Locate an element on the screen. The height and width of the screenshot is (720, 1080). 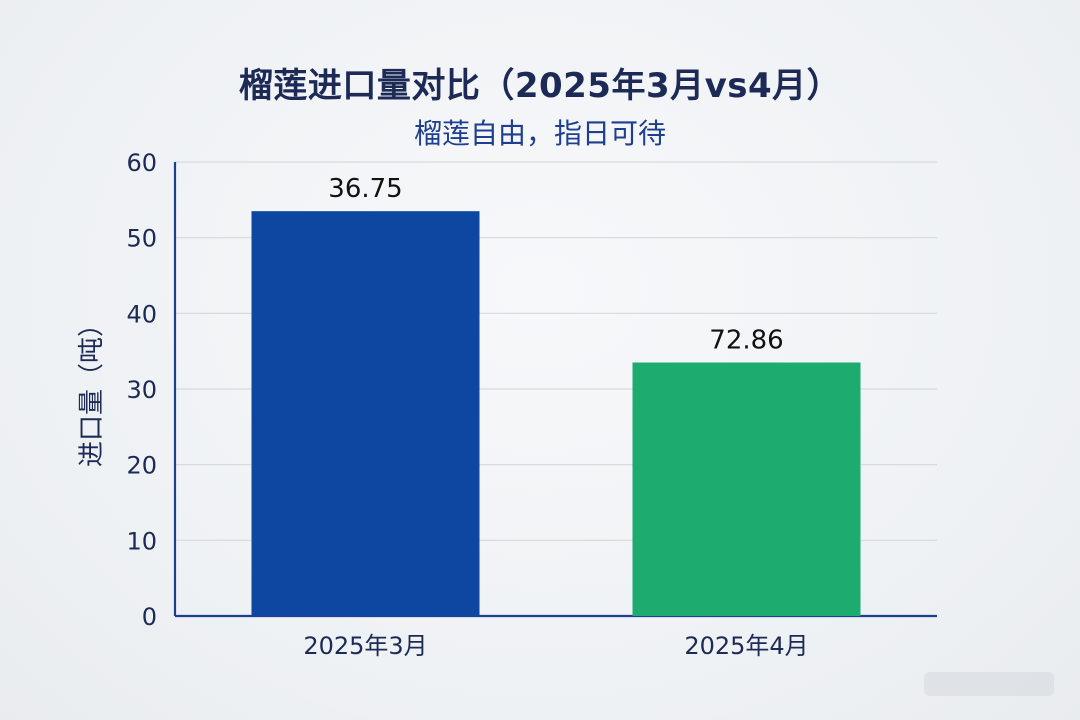
watermark is located at coordinates (989, 684).